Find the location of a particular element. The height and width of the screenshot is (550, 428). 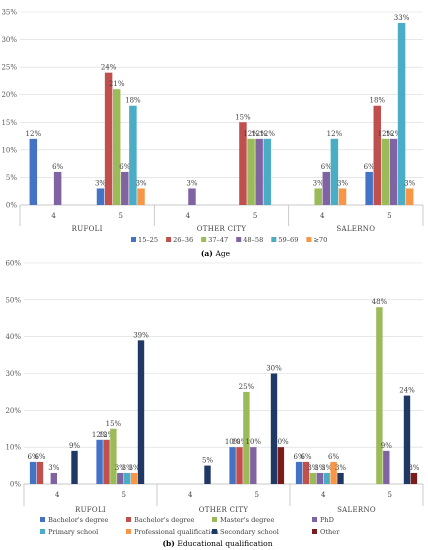

data-label: 33% is located at coordinates (402, 18).